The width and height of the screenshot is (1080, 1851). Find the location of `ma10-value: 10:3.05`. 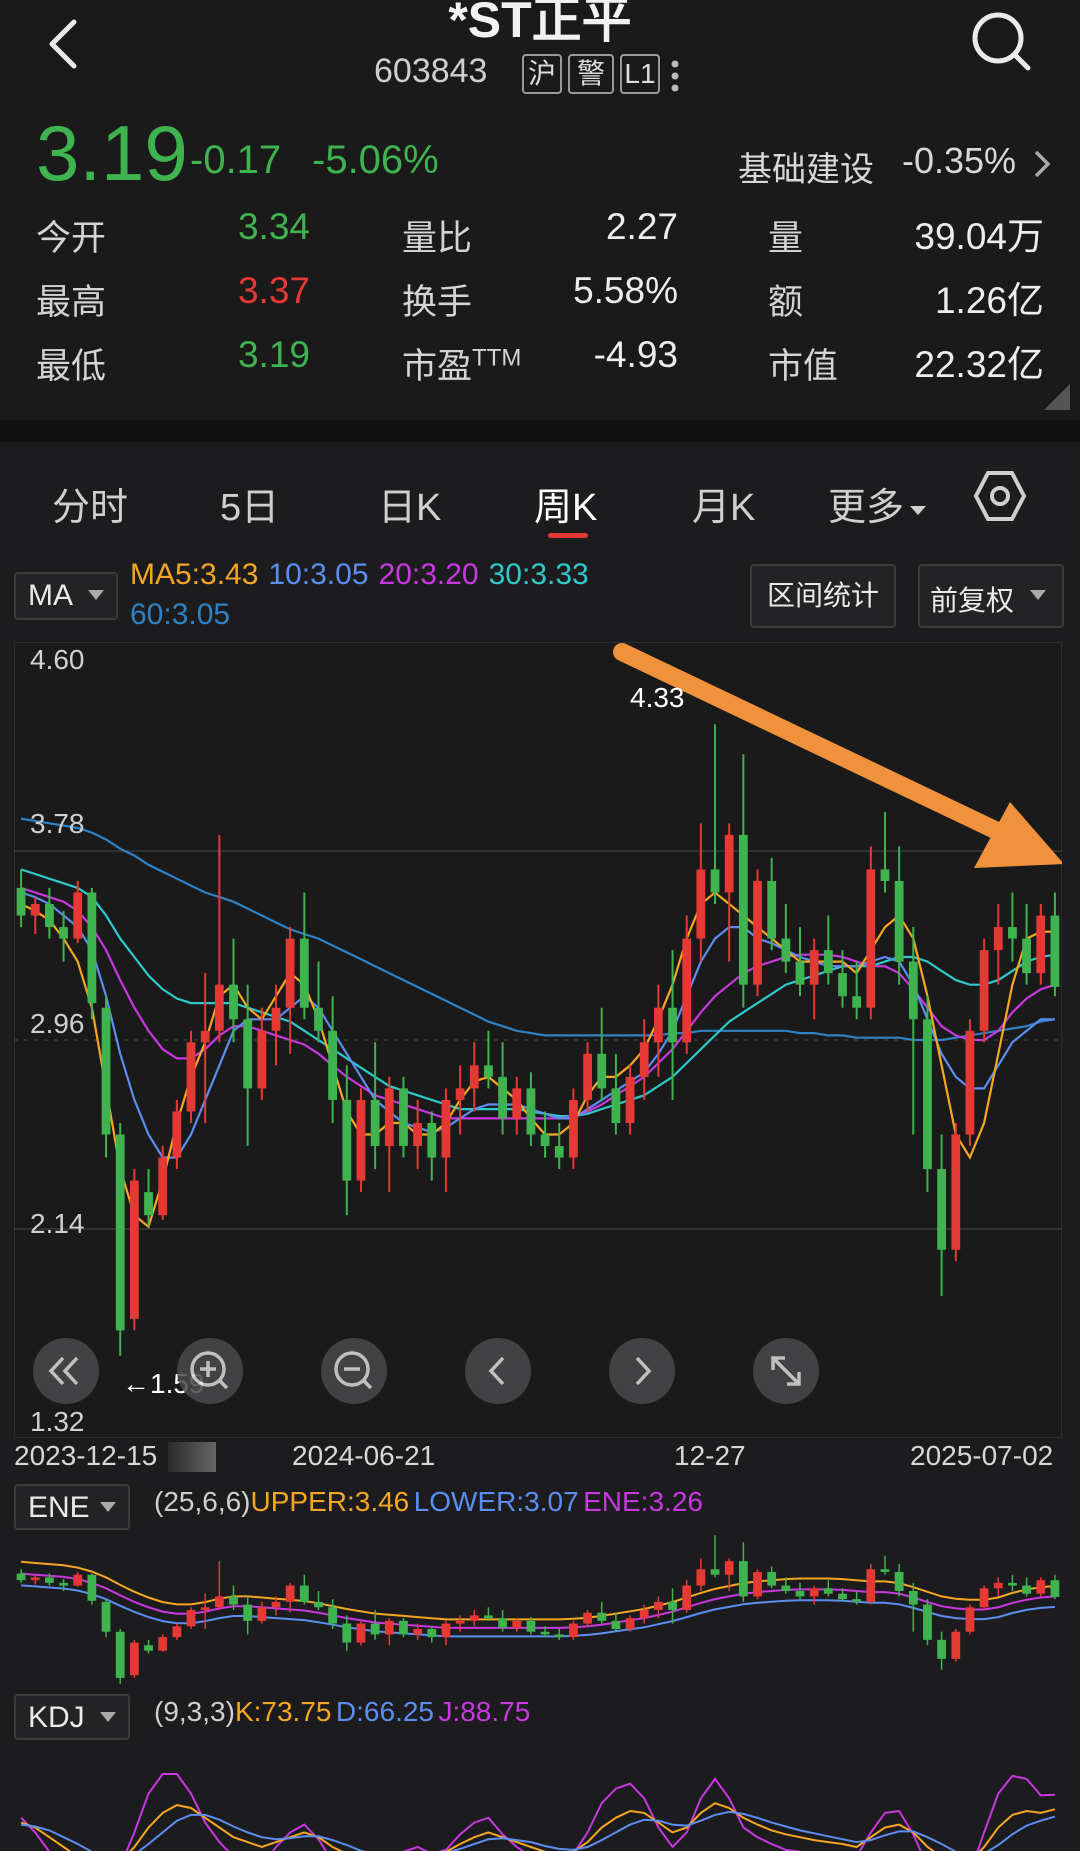

ma10-value: 10:3.05 is located at coordinates (318, 574).